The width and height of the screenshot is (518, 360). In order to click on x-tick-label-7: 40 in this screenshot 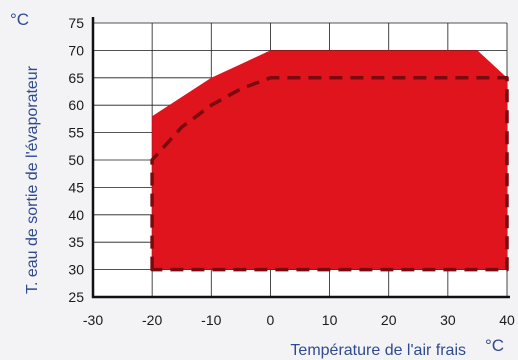, I will do `click(507, 320)`.